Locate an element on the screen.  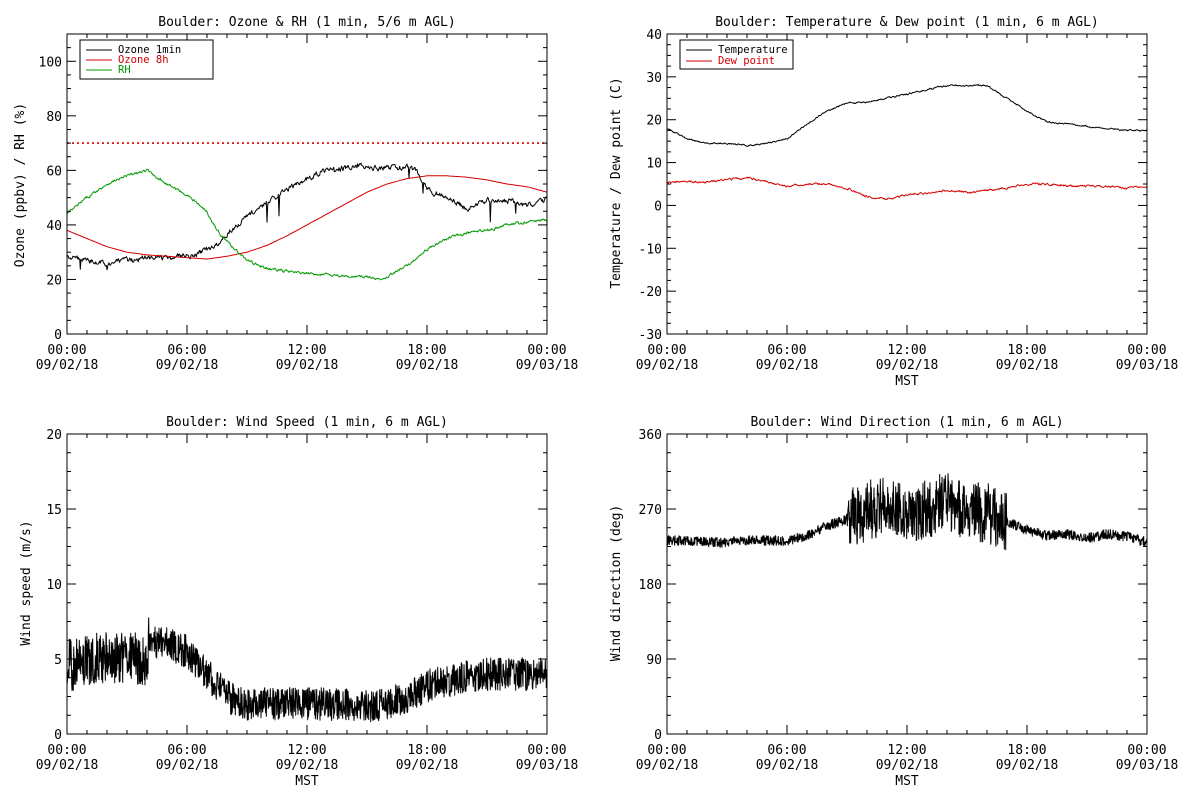
ozone-rh-ozone-8h-line is located at coordinates (307, 217).